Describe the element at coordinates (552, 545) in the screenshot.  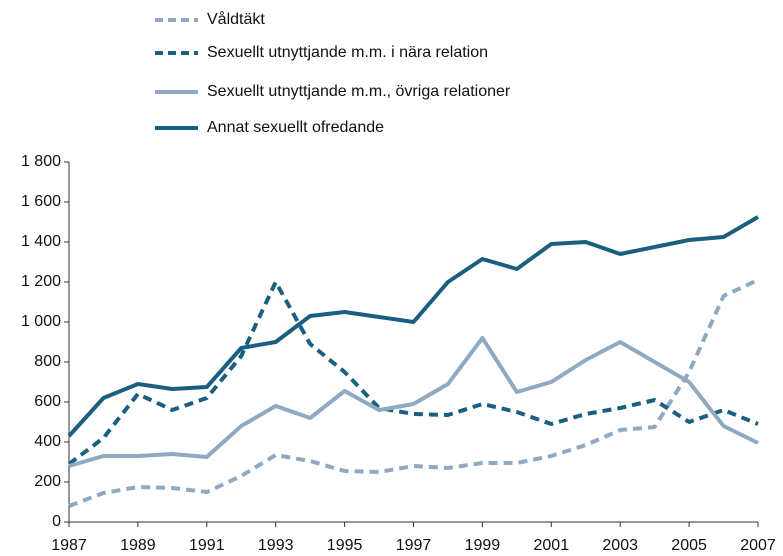
I see `x-tick-label: 2001` at that location.